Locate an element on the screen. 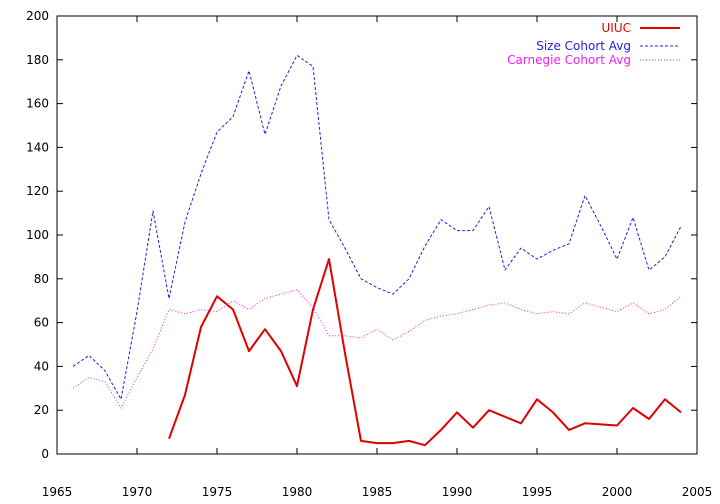 The height and width of the screenshot is (504, 720). x-tick-label: 1970 is located at coordinates (137, 492).